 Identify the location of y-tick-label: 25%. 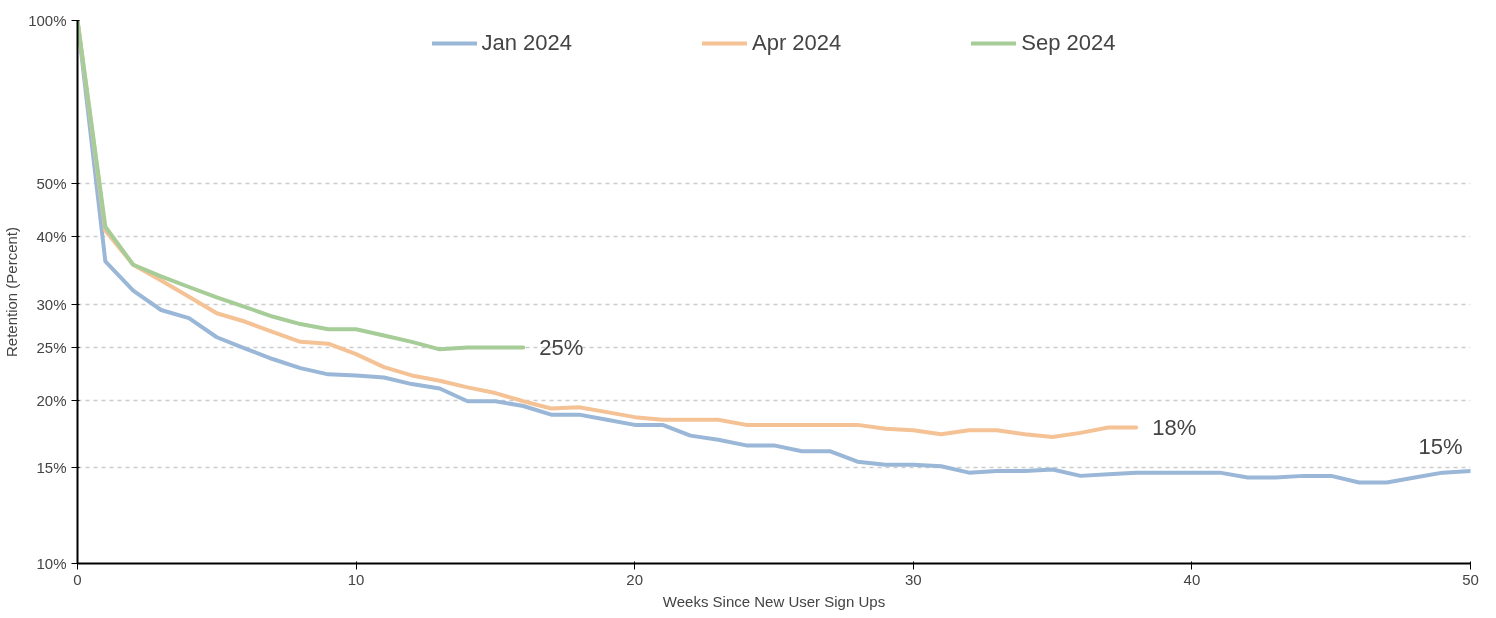
(51, 347).